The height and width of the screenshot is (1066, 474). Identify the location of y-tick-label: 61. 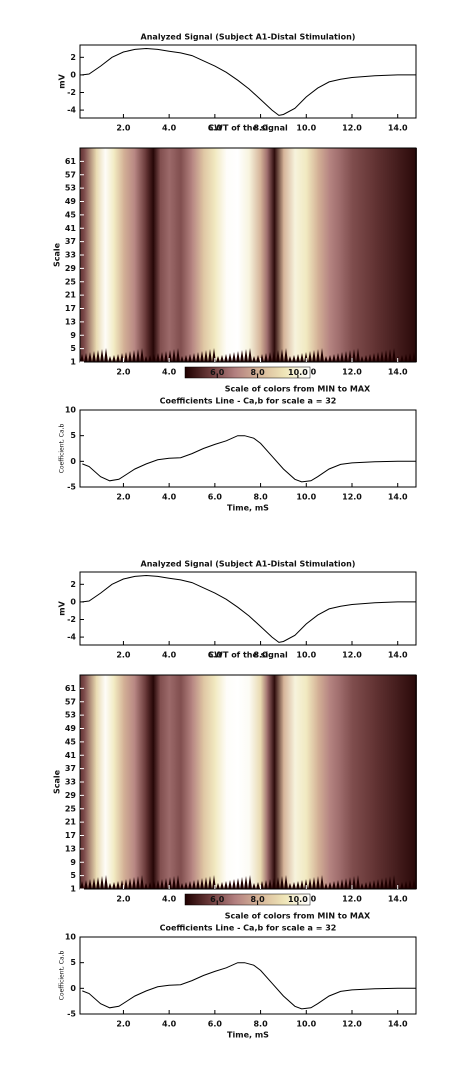
(71, 161).